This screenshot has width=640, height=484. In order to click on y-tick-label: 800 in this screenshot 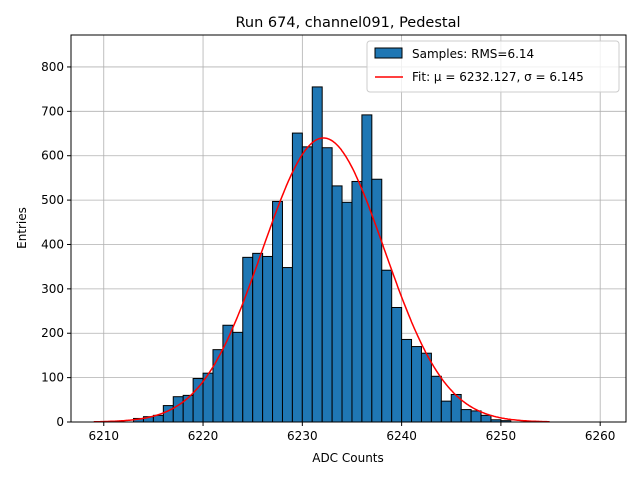, I will do `click(52, 67)`.